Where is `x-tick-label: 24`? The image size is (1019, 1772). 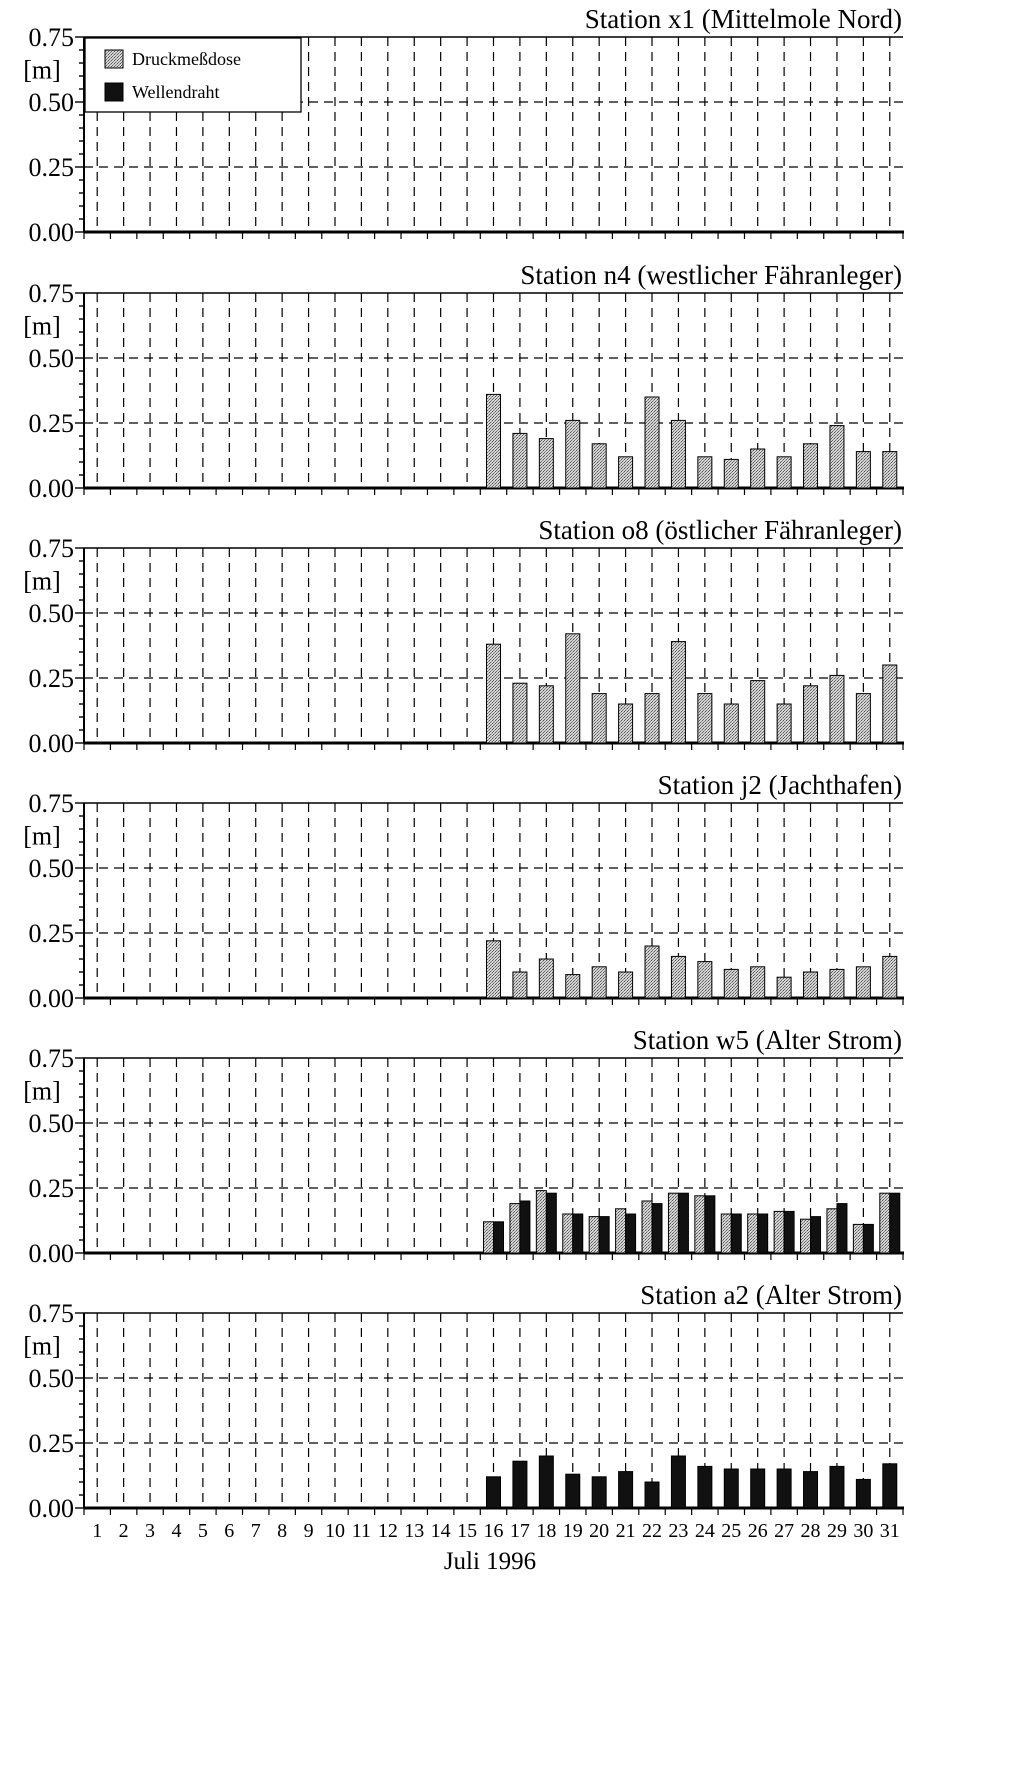 x-tick-label: 24 is located at coordinates (705, 1531).